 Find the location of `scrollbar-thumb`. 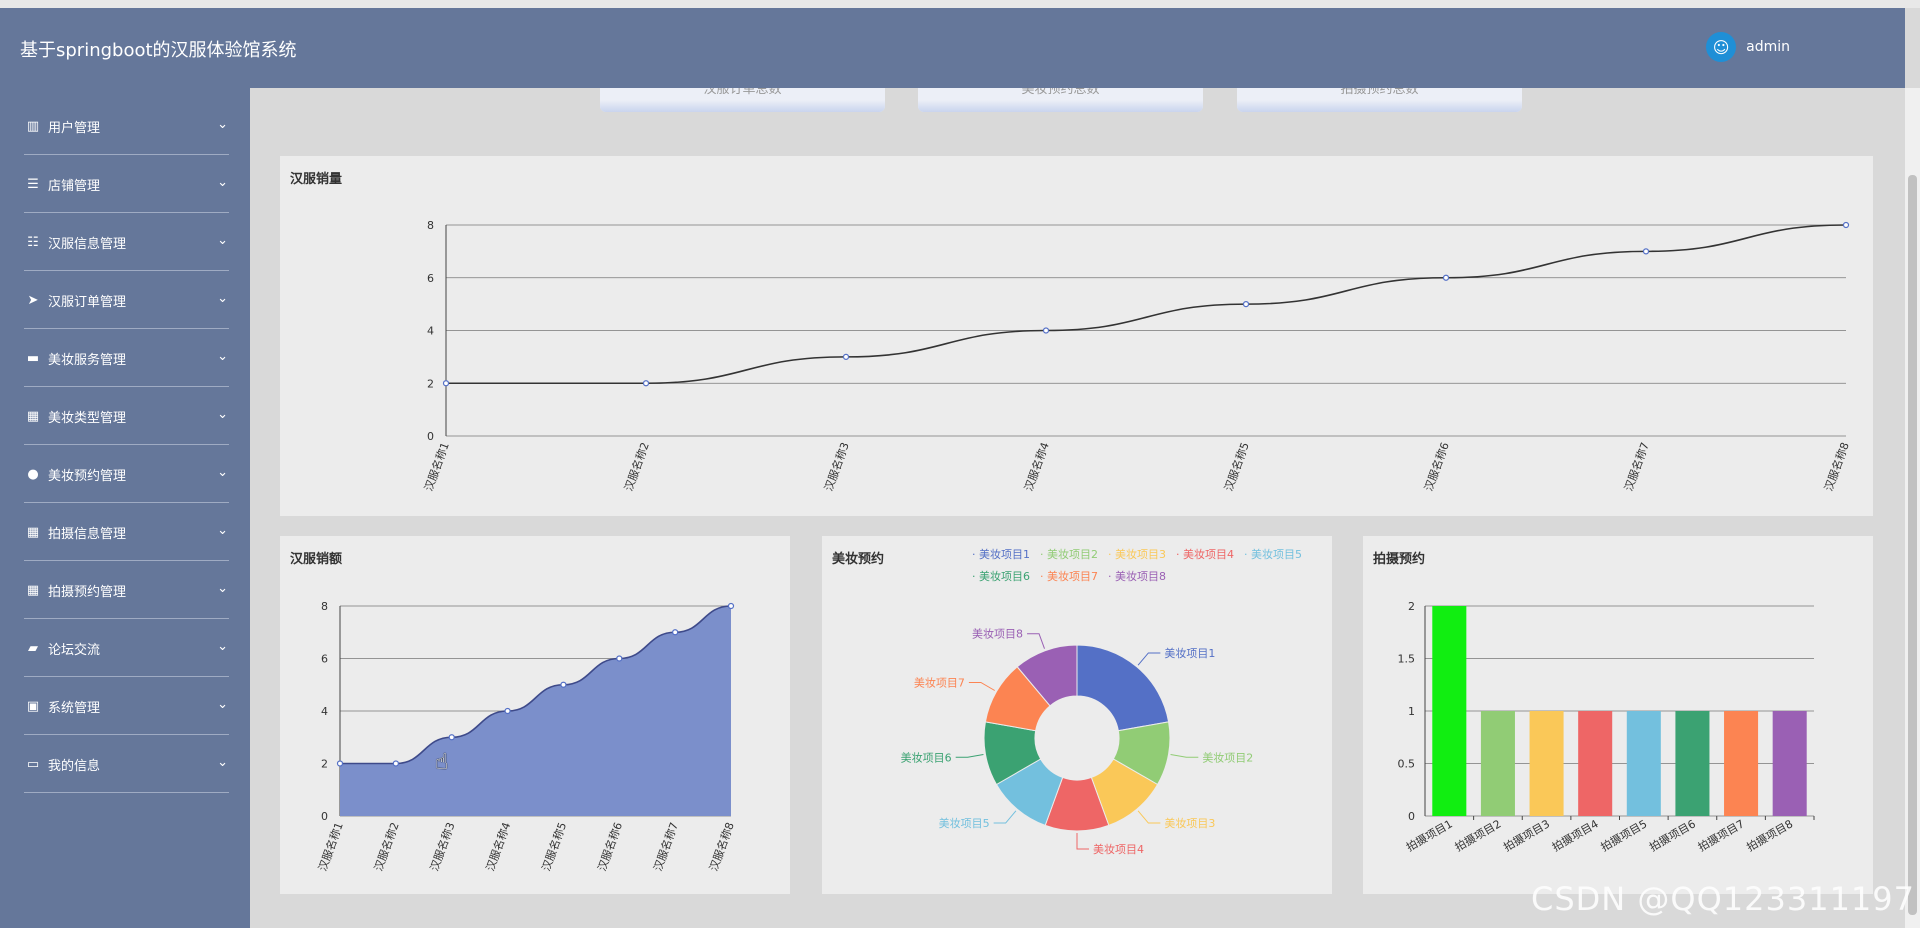

scrollbar-thumb is located at coordinates (1912, 545).